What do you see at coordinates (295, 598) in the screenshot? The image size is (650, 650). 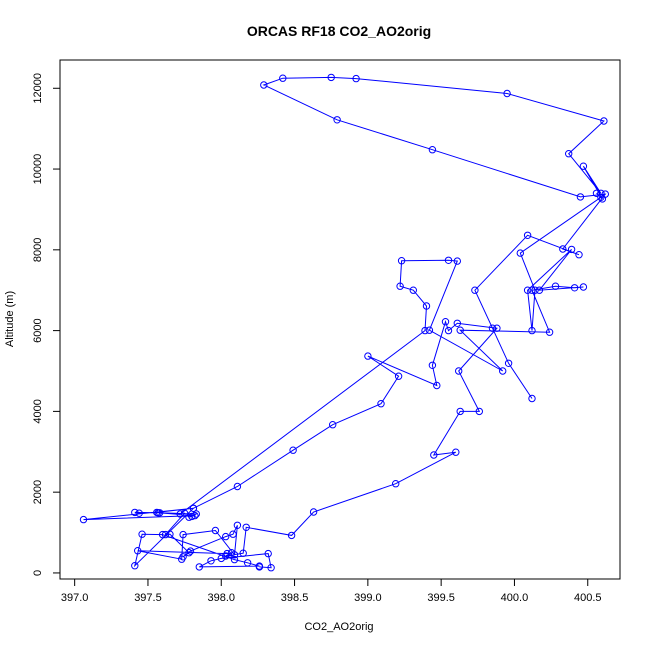 I see `x-tick-label: 398.5` at bounding box center [295, 598].